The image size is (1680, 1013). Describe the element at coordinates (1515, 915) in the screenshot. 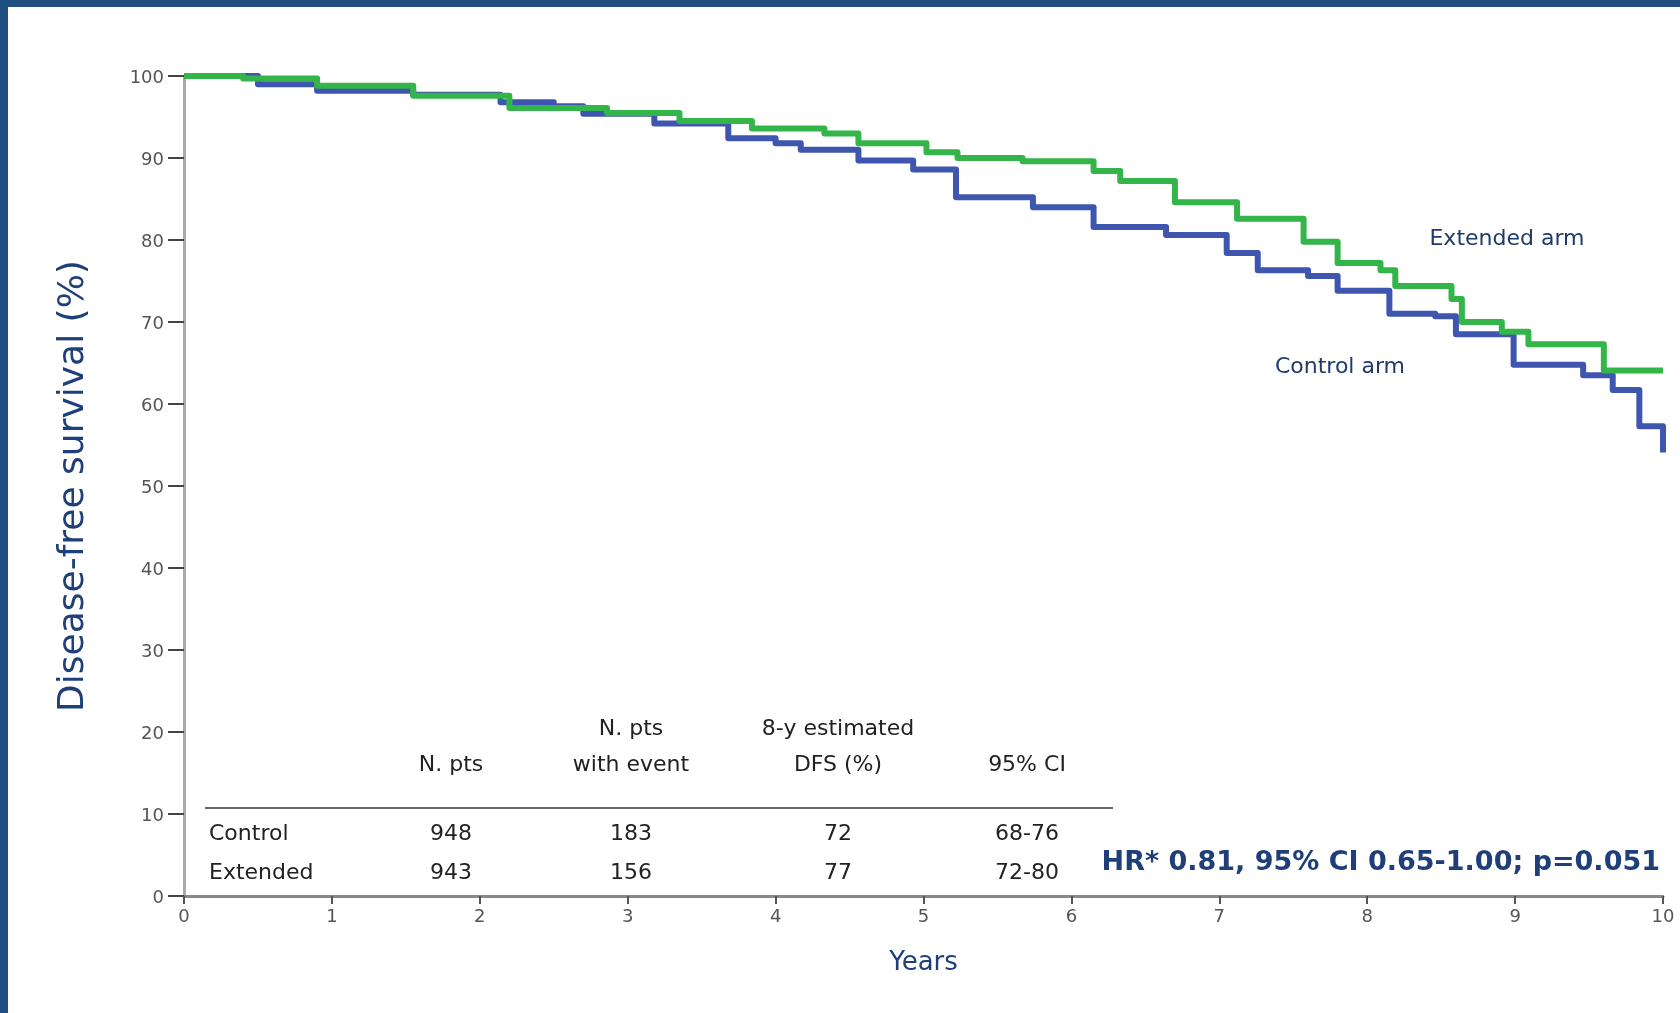

I see `x-tick-label: 9` at that location.